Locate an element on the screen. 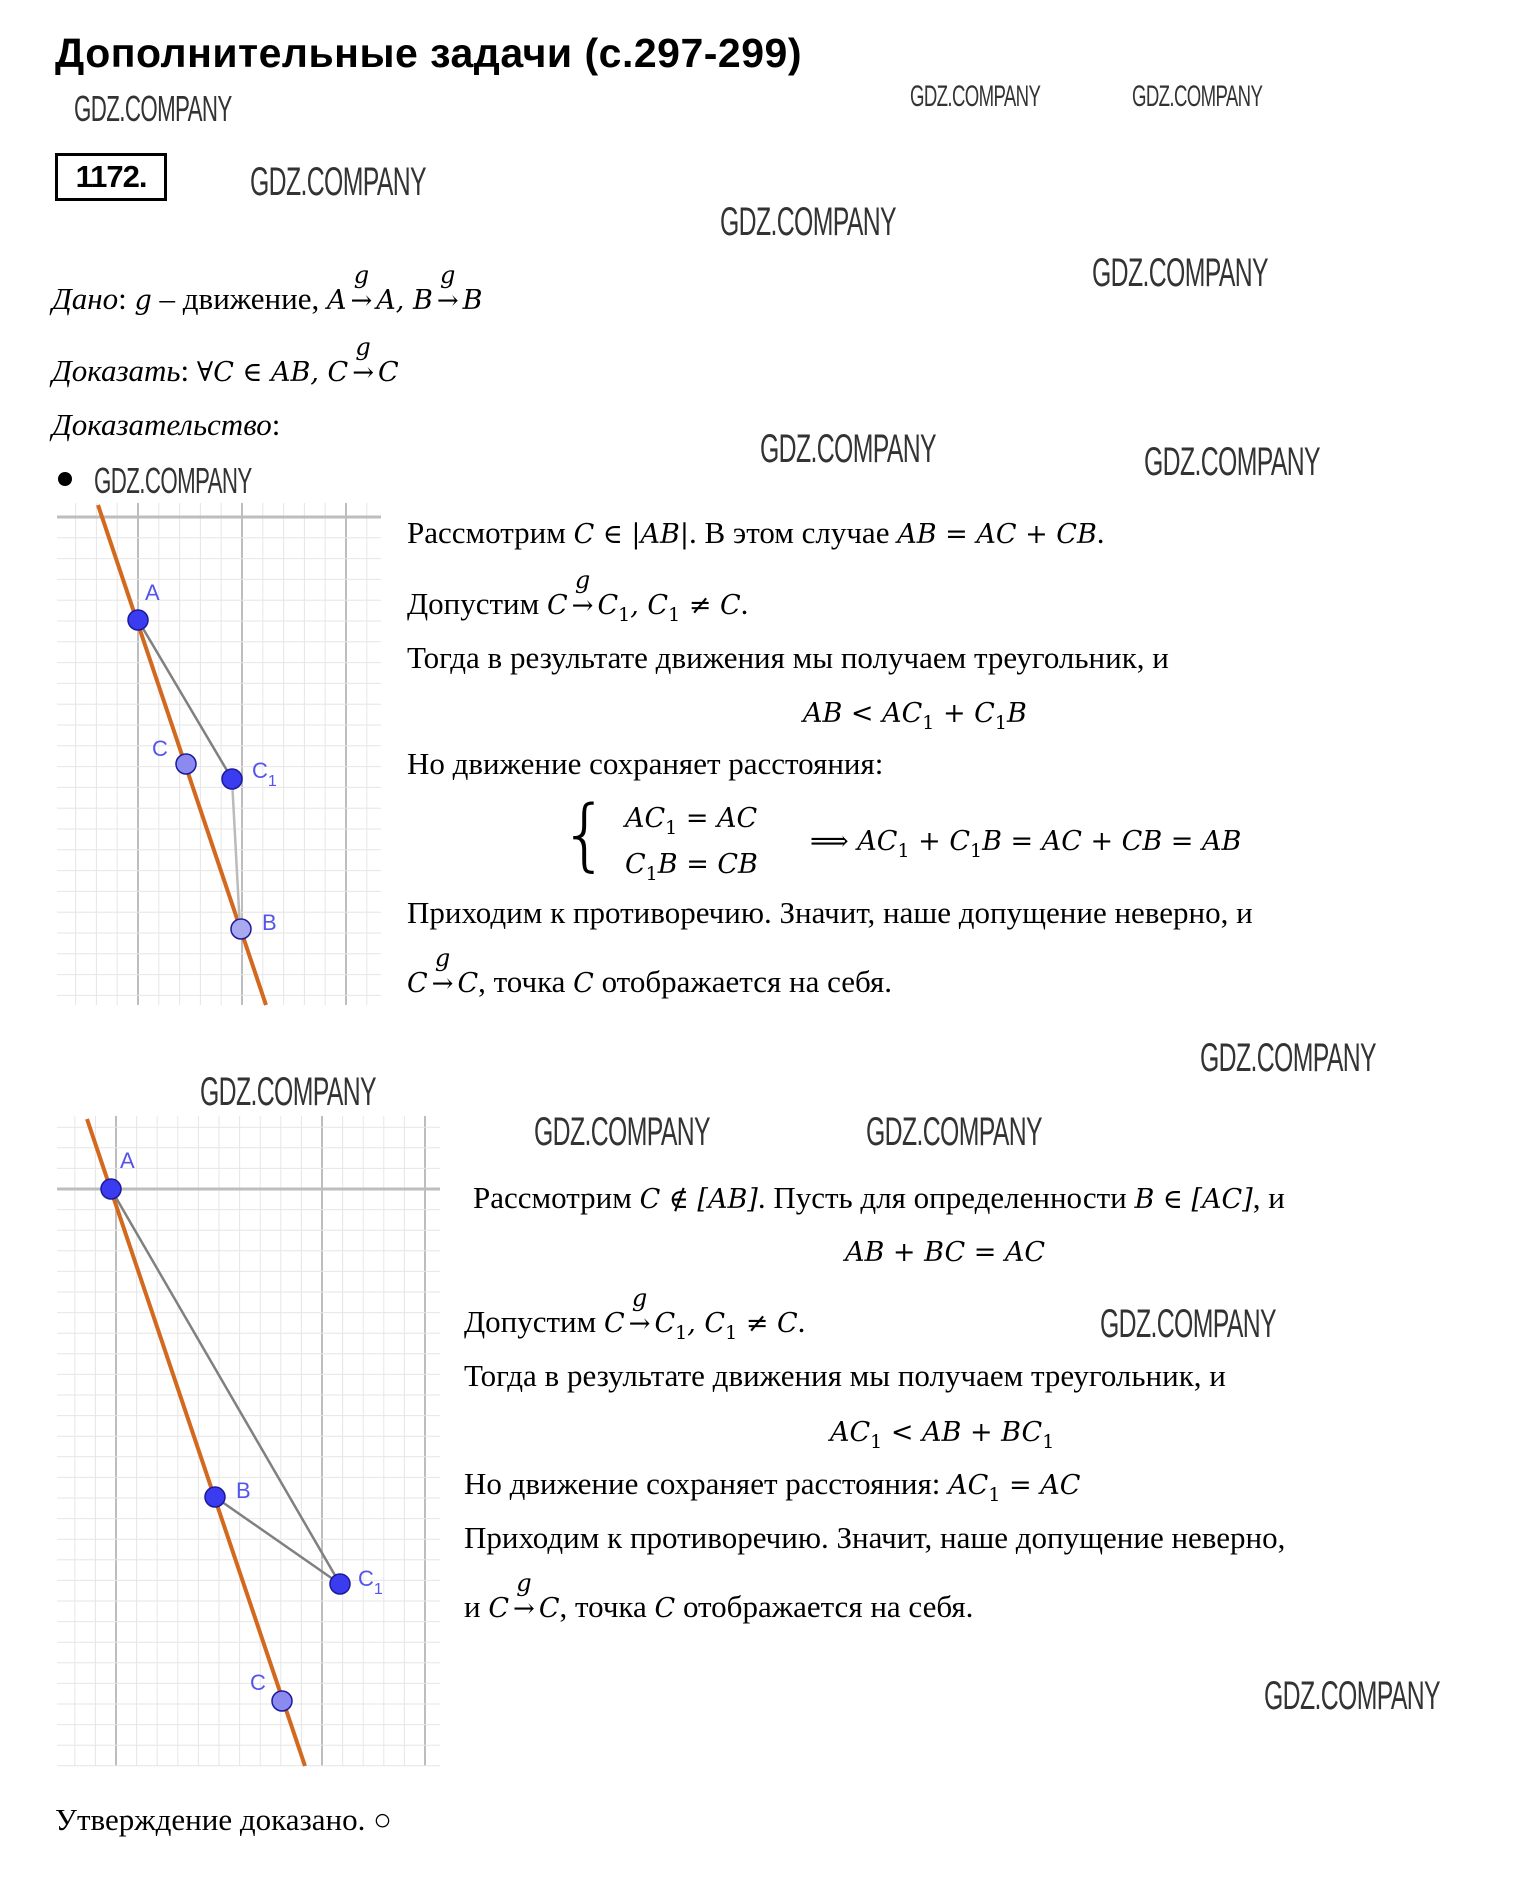 The image size is (1532, 1894). figure-case2: A B C1 C is located at coordinates (248, 1441).